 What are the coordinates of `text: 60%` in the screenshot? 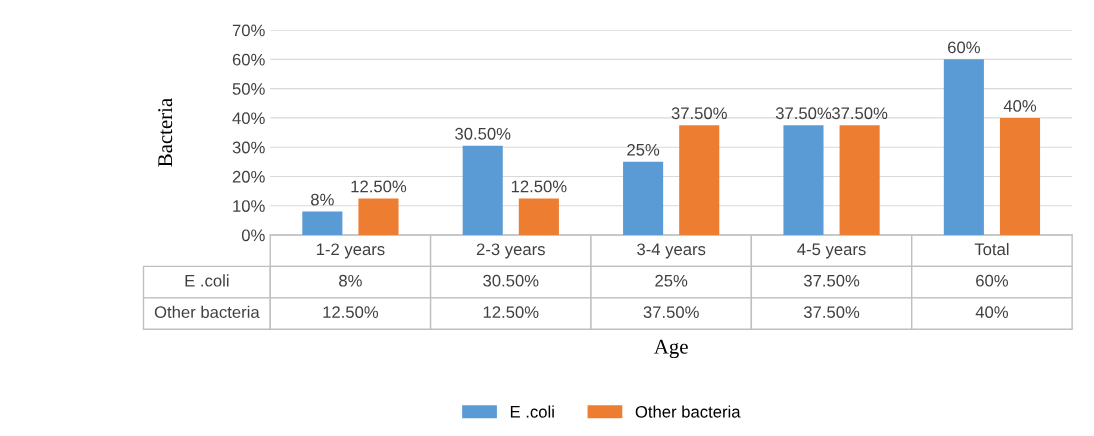 It's located at (964, 47).